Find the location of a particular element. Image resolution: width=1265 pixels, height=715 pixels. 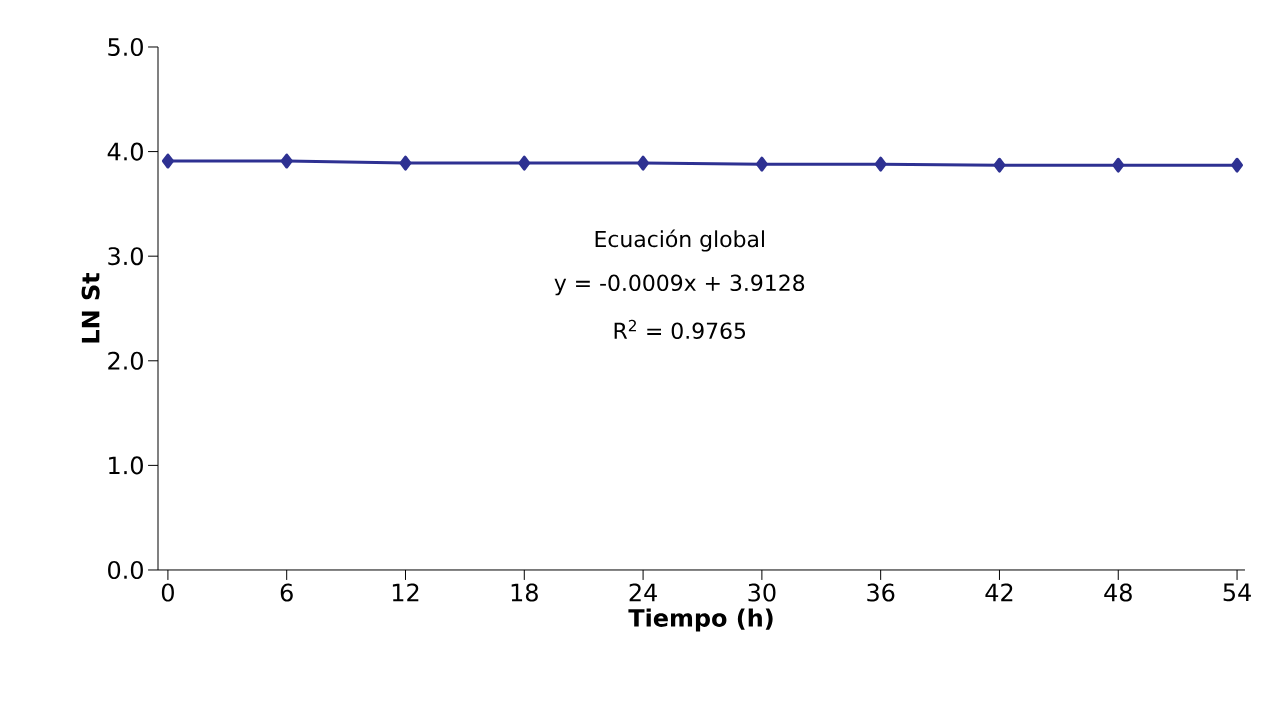

annotation: Ecuación global is located at coordinates (679, 240).